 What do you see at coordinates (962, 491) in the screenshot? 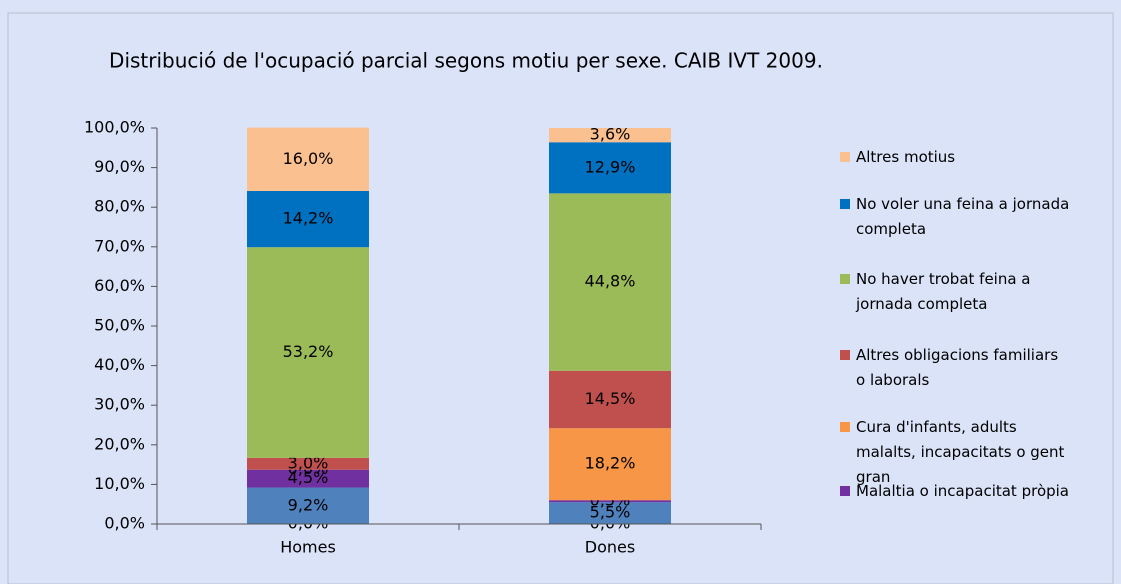
I see `legend-label: Malaltia o incapacitat pròpia` at bounding box center [962, 491].